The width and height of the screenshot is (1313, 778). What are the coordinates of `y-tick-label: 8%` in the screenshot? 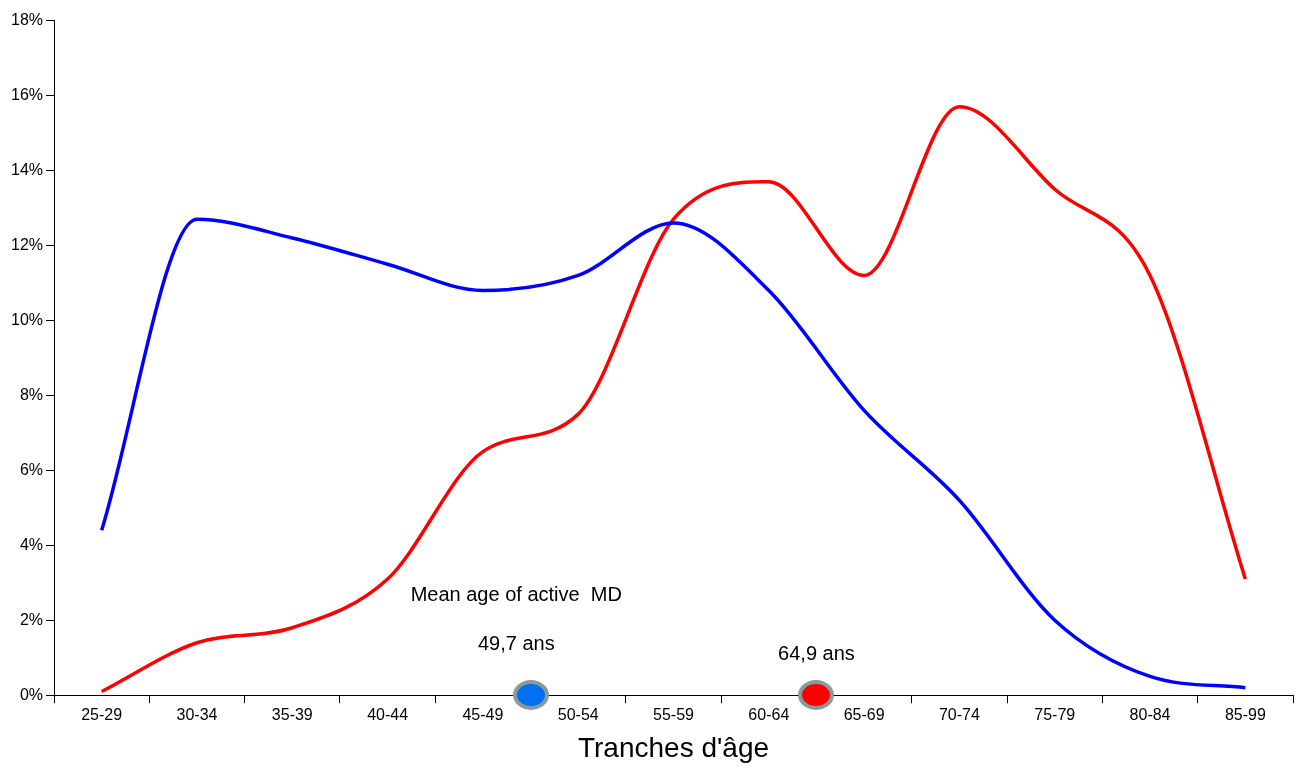 It's located at (31, 394).